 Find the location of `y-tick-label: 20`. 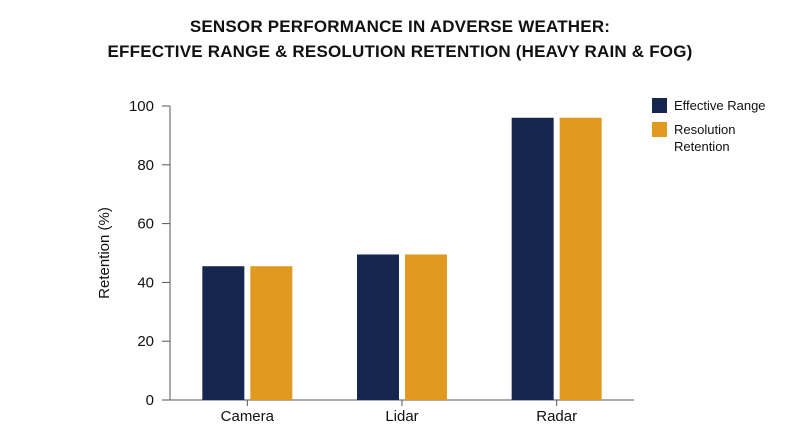

y-tick-label: 20 is located at coordinates (145, 341).